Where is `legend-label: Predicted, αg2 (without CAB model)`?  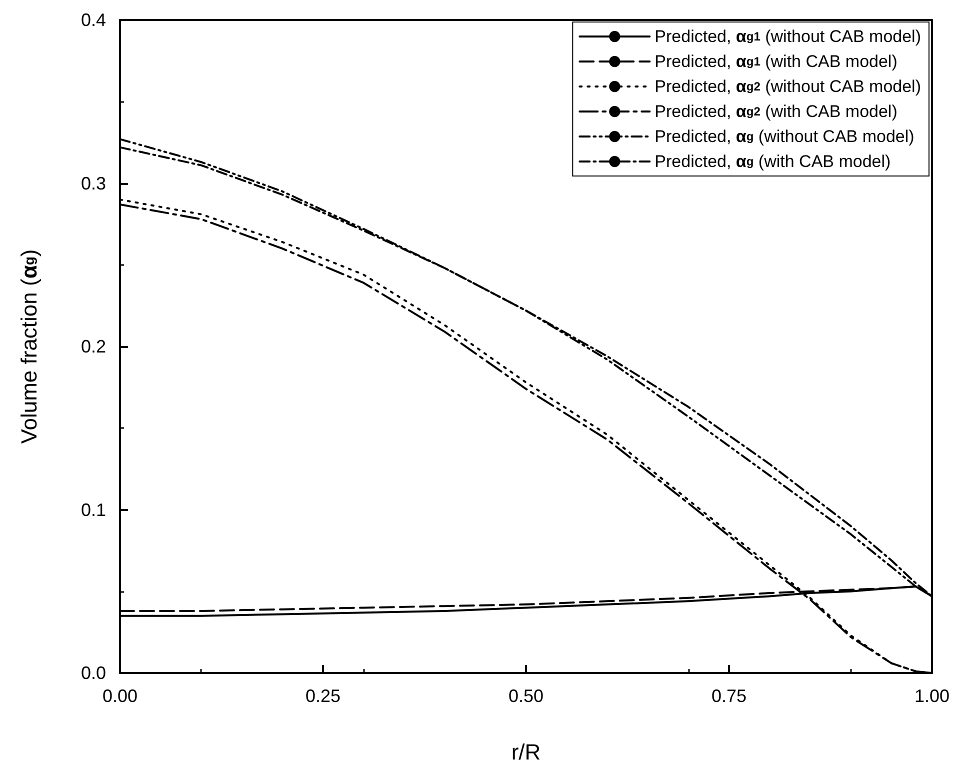
legend-label: Predicted, αg2 (without CAB model) is located at coordinates (788, 86).